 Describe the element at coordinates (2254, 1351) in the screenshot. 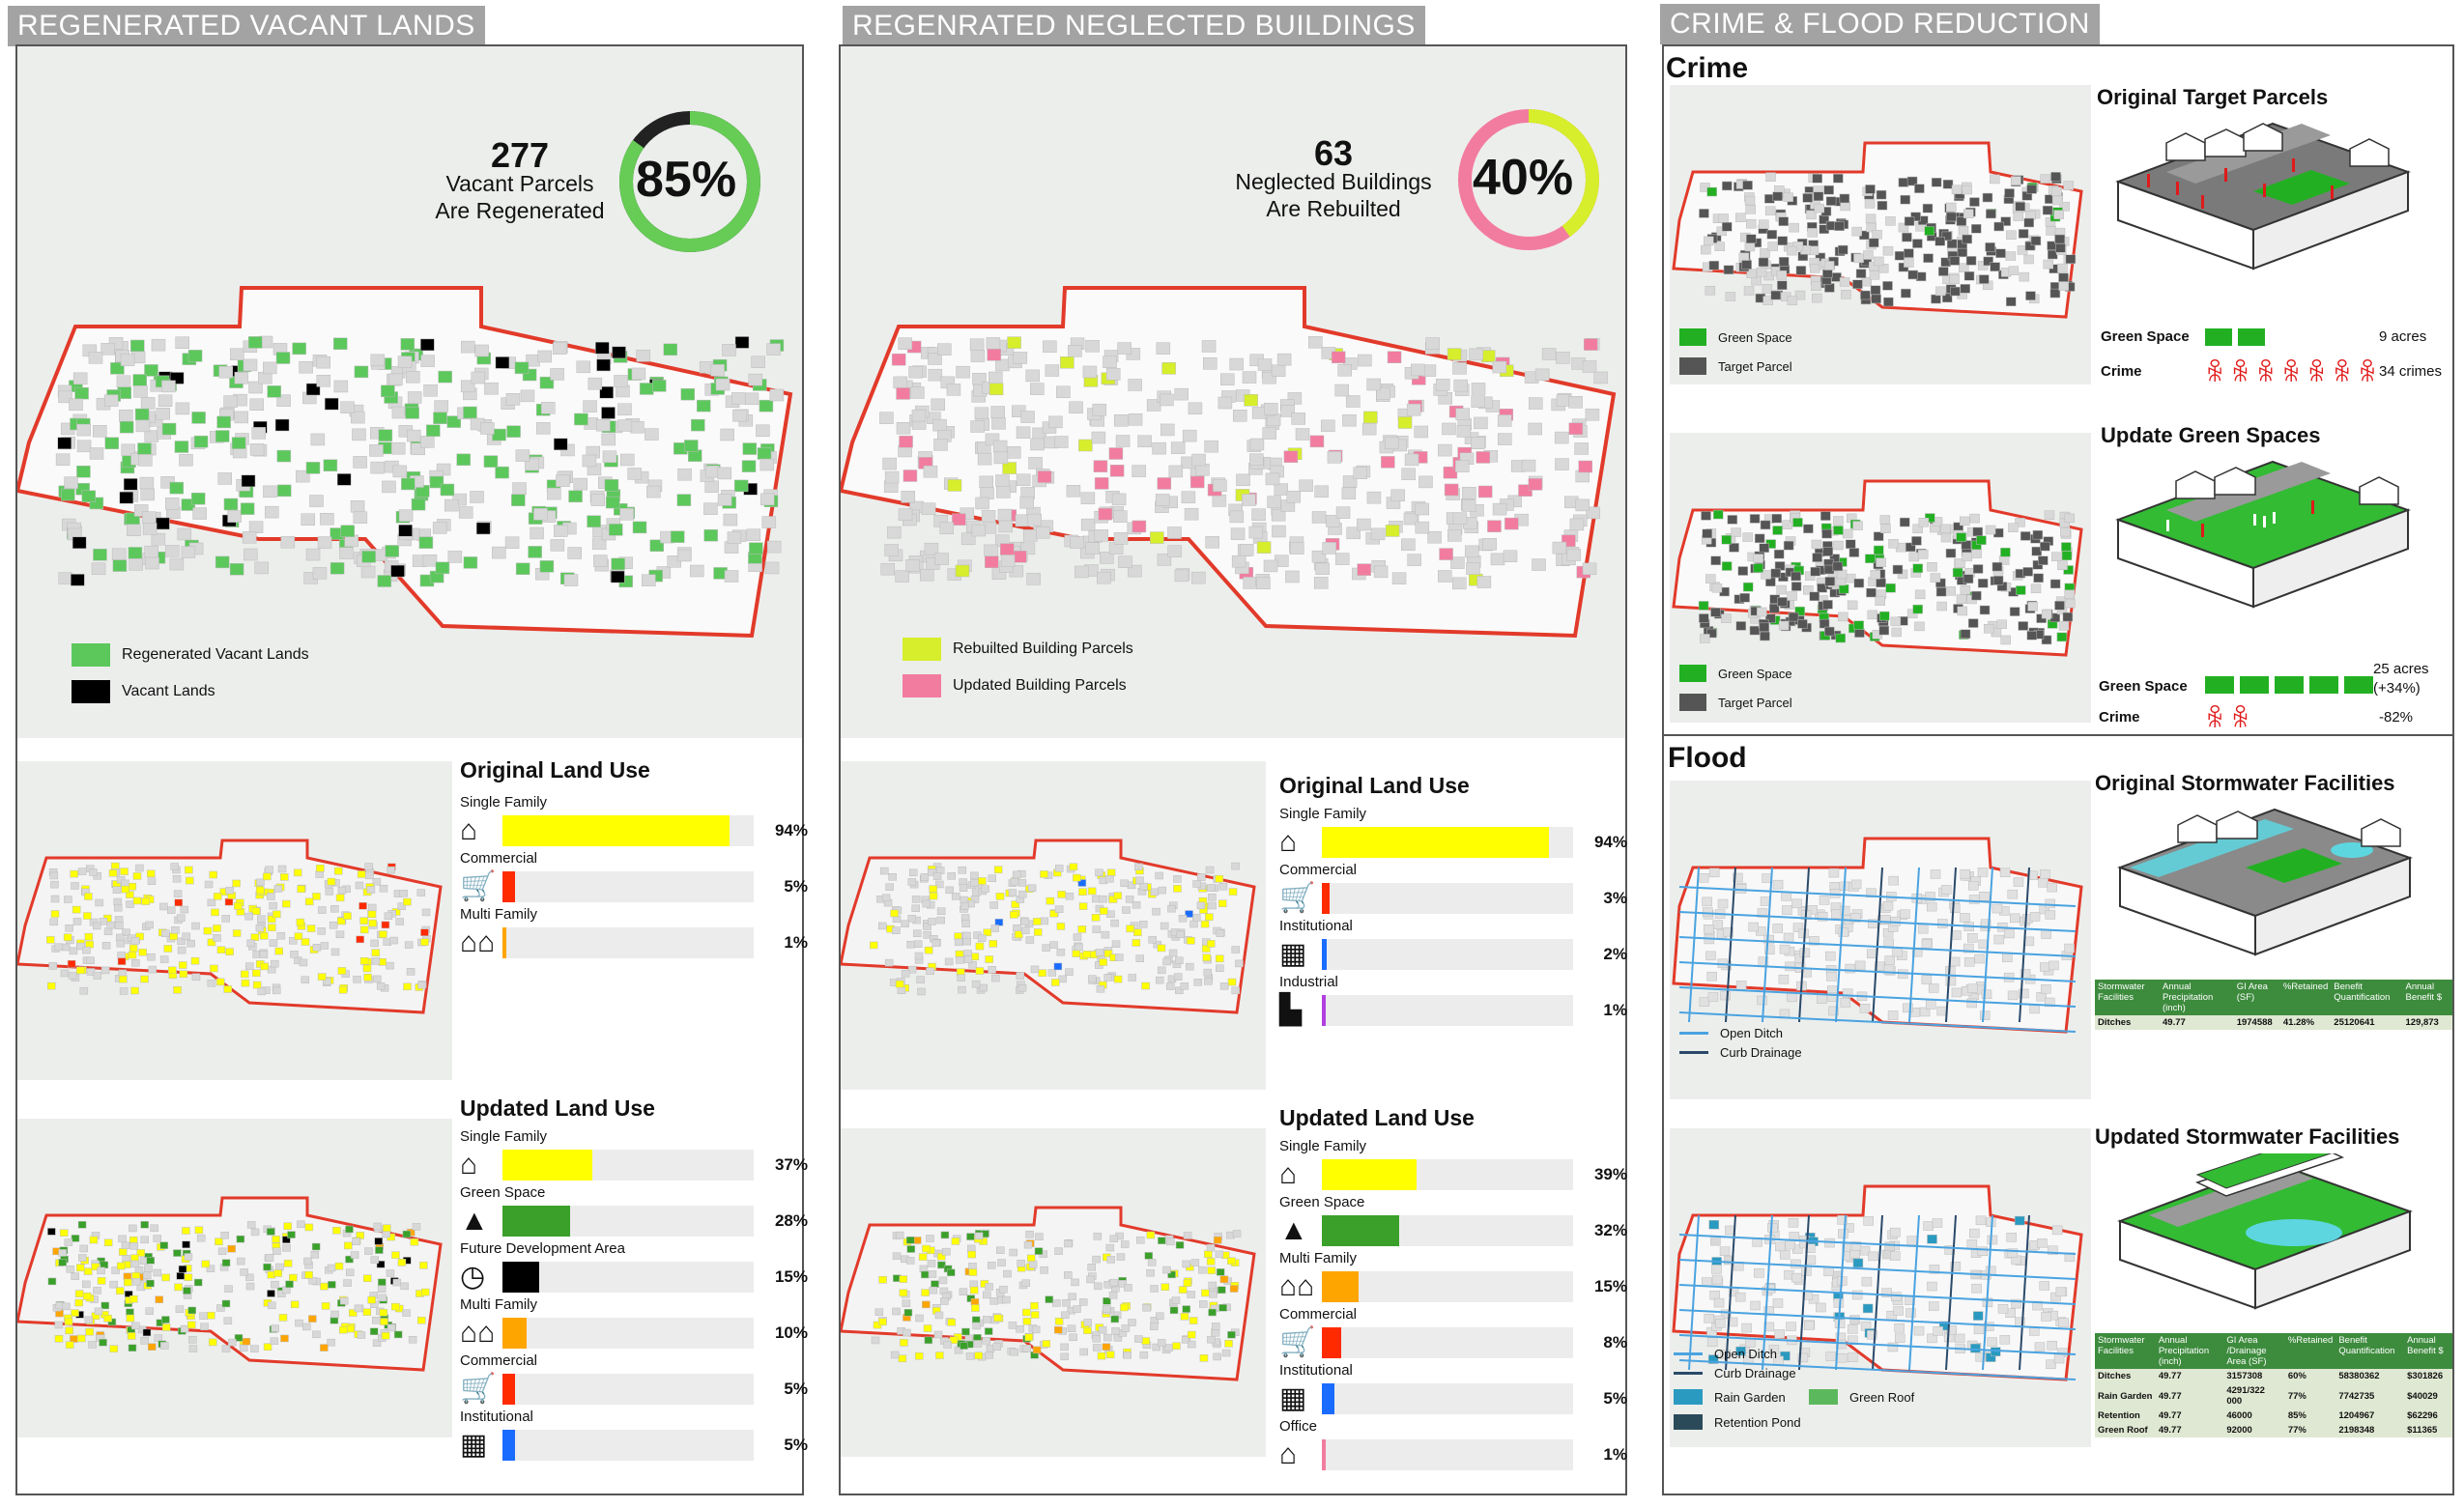

I see `table-header: GI Area /Drainage Area (SF)` at that location.